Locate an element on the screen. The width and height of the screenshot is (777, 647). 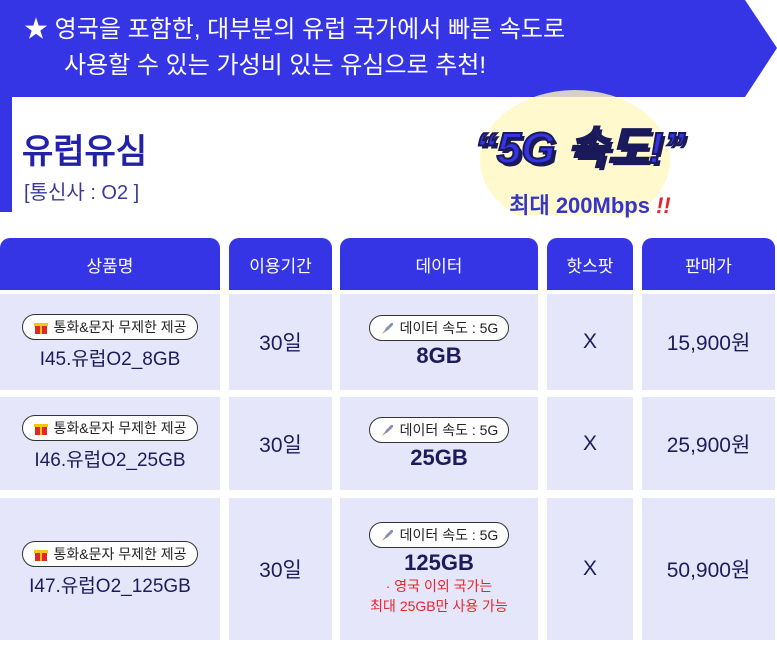
column-header: 상품명 is located at coordinates (110, 264).